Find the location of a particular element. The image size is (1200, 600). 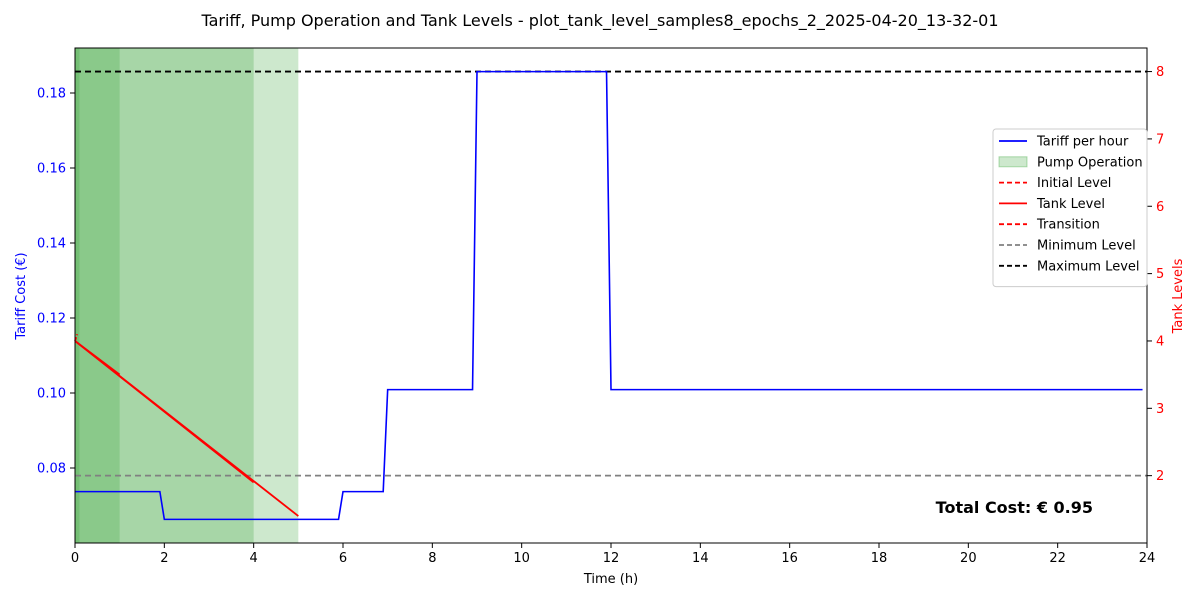

y-left-axis: 0.08 0.10 0.12 0.14 0.16 0.18 is located at coordinates (56, 282).